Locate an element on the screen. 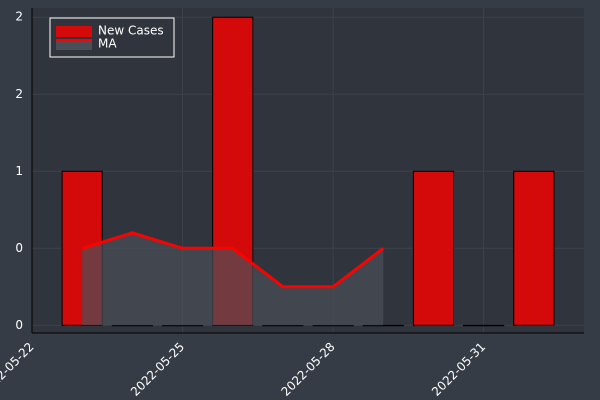 This screenshot has width=600, height=400. legend-box is located at coordinates (112, 37).